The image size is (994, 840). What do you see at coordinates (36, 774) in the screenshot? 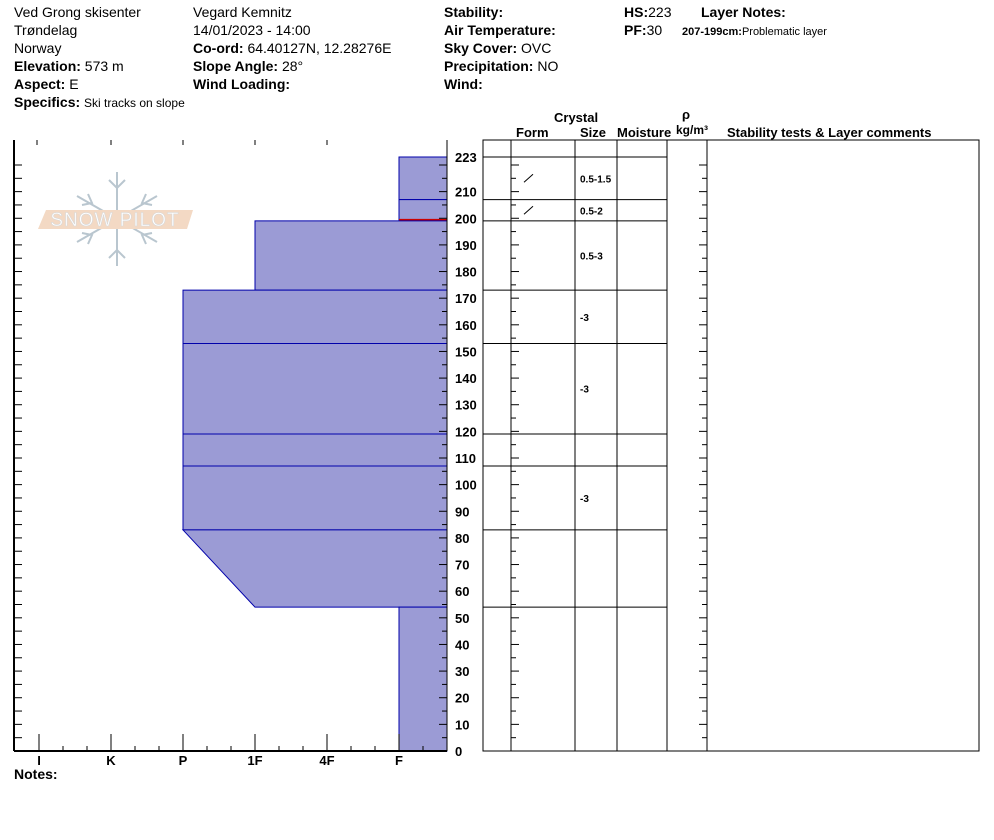
I see `notes-label: Notes:` at bounding box center [36, 774].